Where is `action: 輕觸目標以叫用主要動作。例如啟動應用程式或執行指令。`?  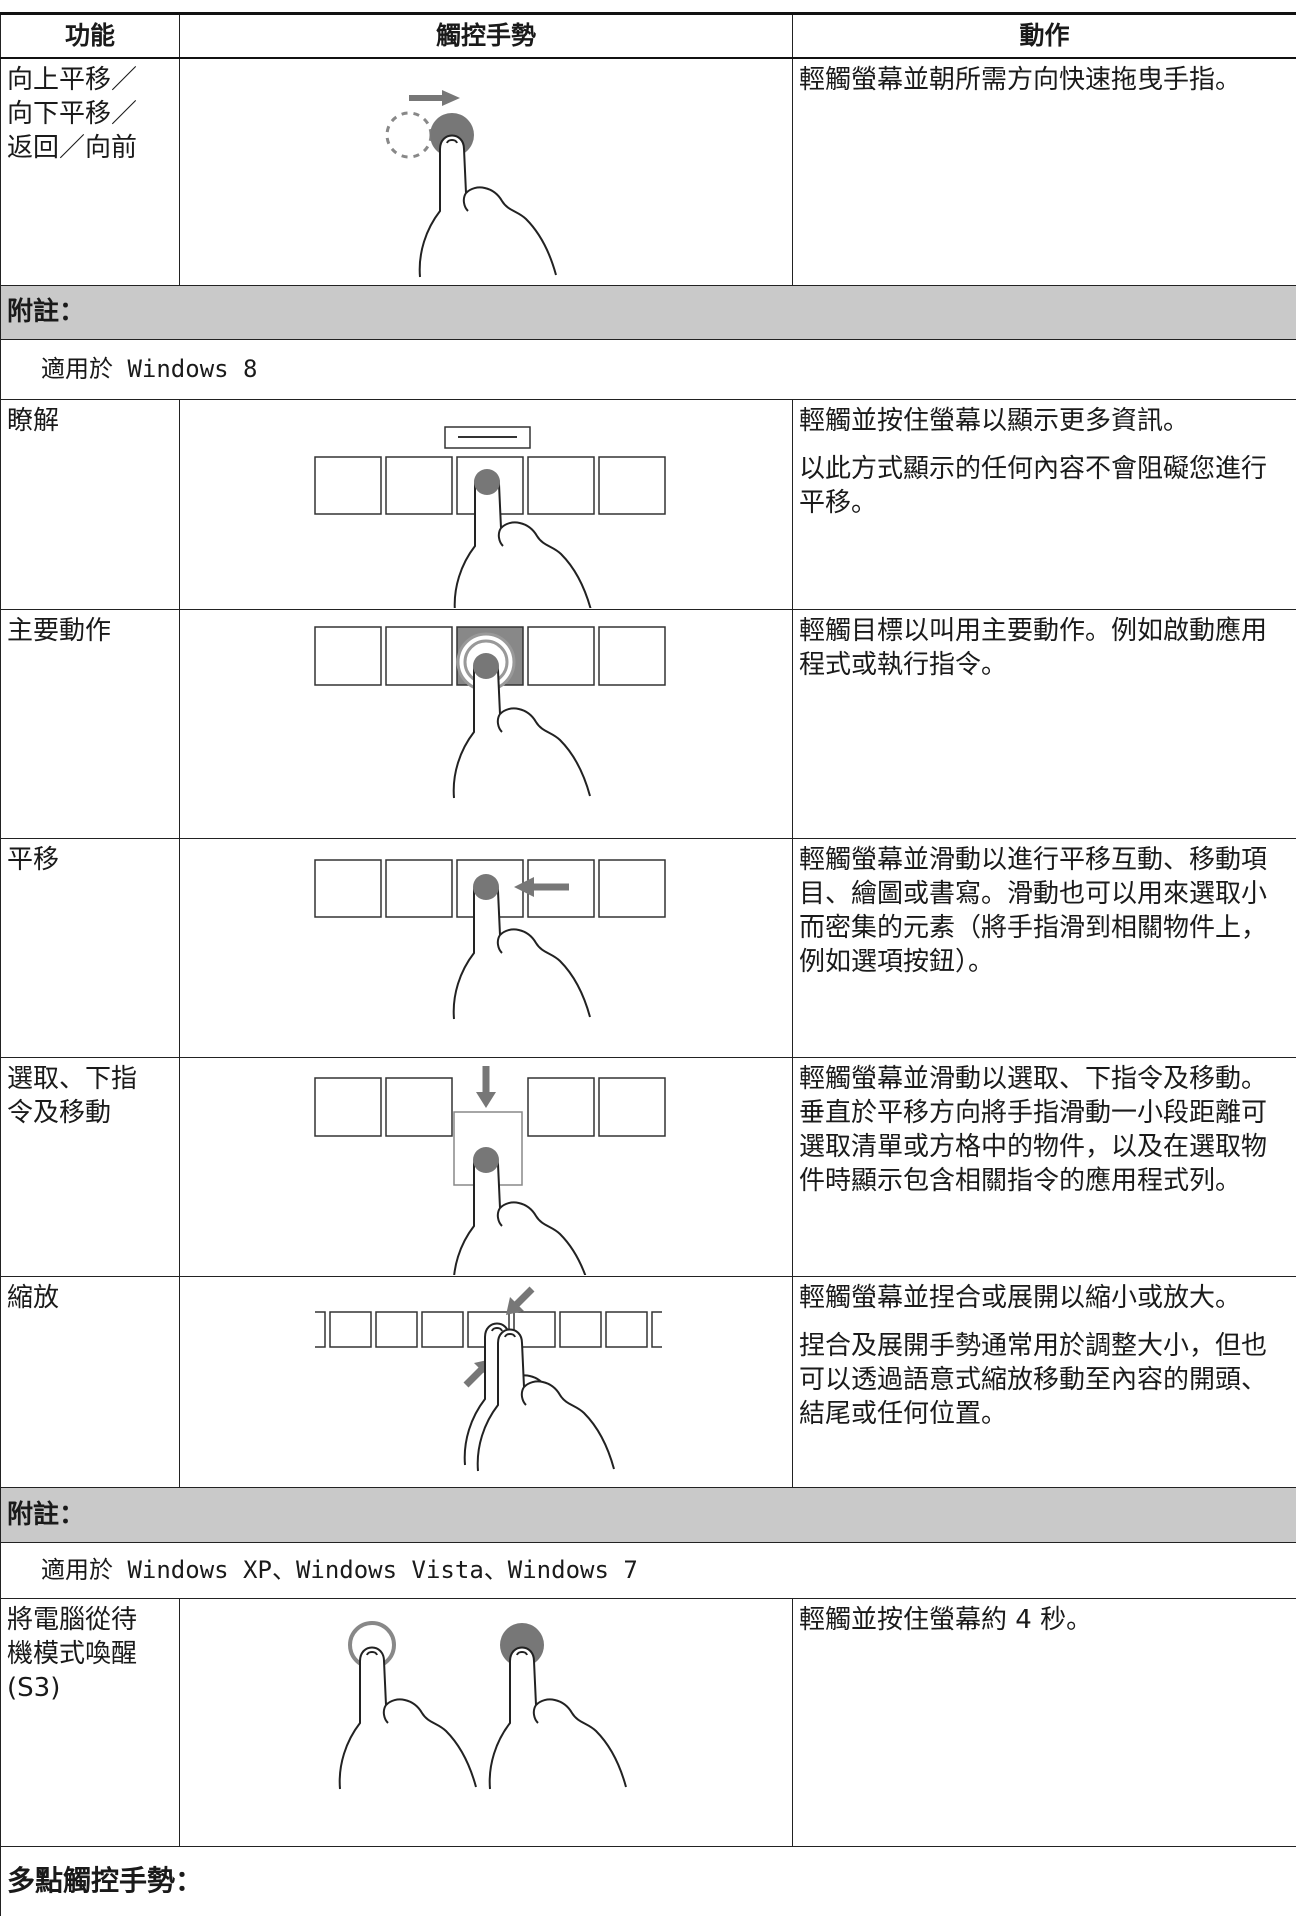 action: 輕觸目標以叫用主要動作。例如啟動應用程式或執行指令。 is located at coordinates (1044, 648).